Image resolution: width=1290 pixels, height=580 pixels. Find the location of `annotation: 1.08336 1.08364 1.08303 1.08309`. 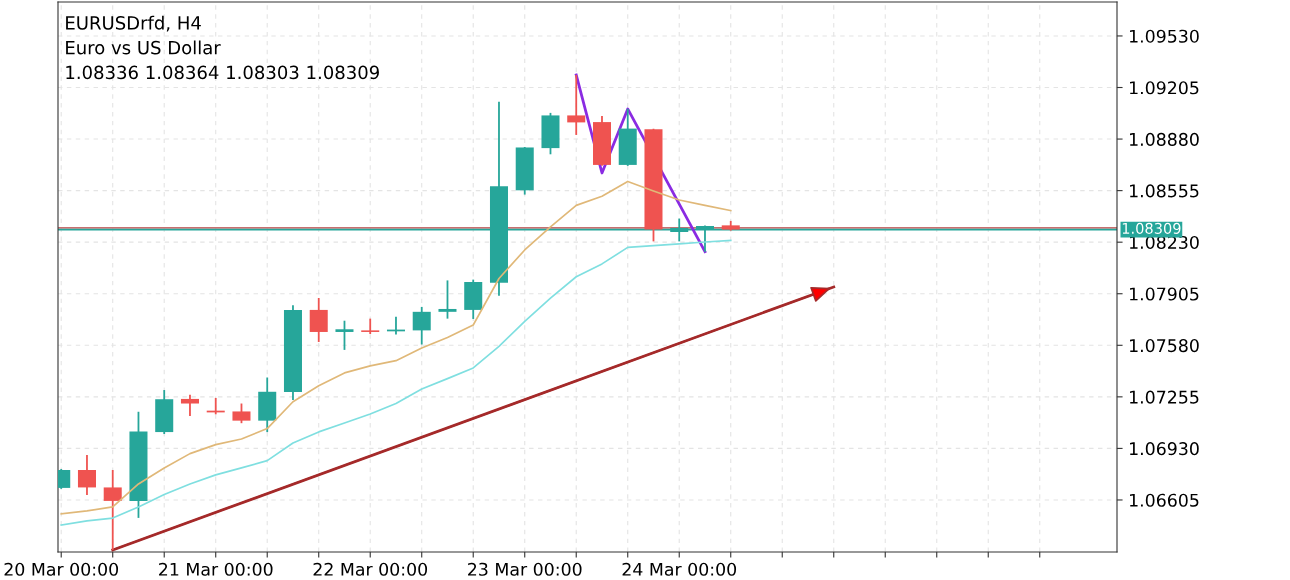

annotation: 1.08336 1.08364 1.08303 1.08309 is located at coordinates (222, 72).